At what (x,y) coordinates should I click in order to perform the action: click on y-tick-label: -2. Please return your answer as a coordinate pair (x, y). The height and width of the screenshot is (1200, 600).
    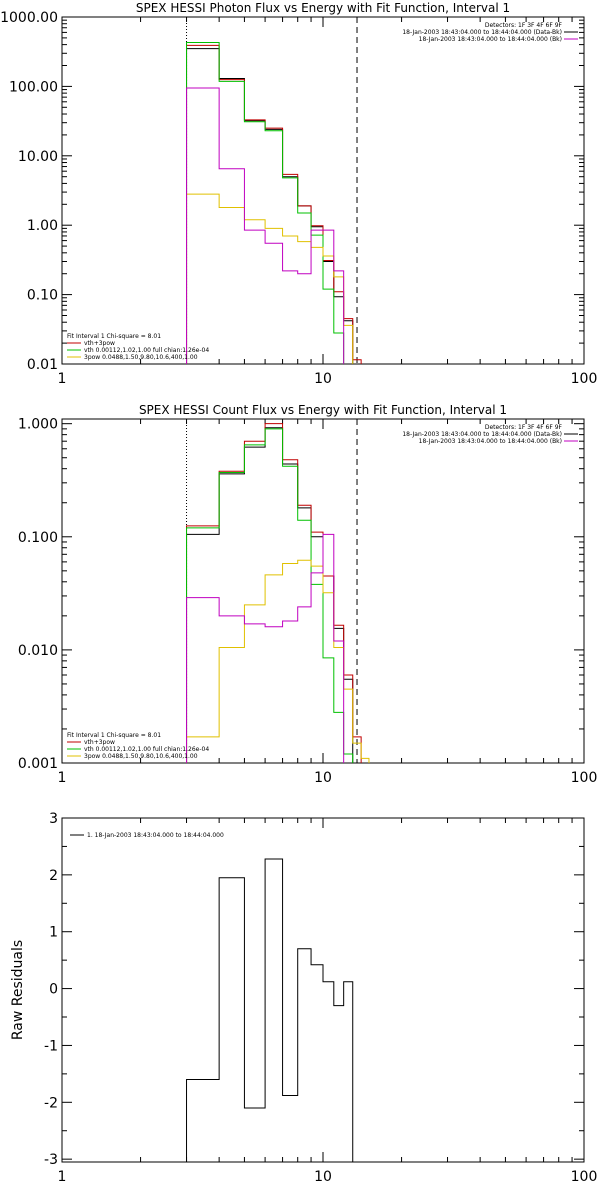
    Looking at the image, I should click on (51, 1103).